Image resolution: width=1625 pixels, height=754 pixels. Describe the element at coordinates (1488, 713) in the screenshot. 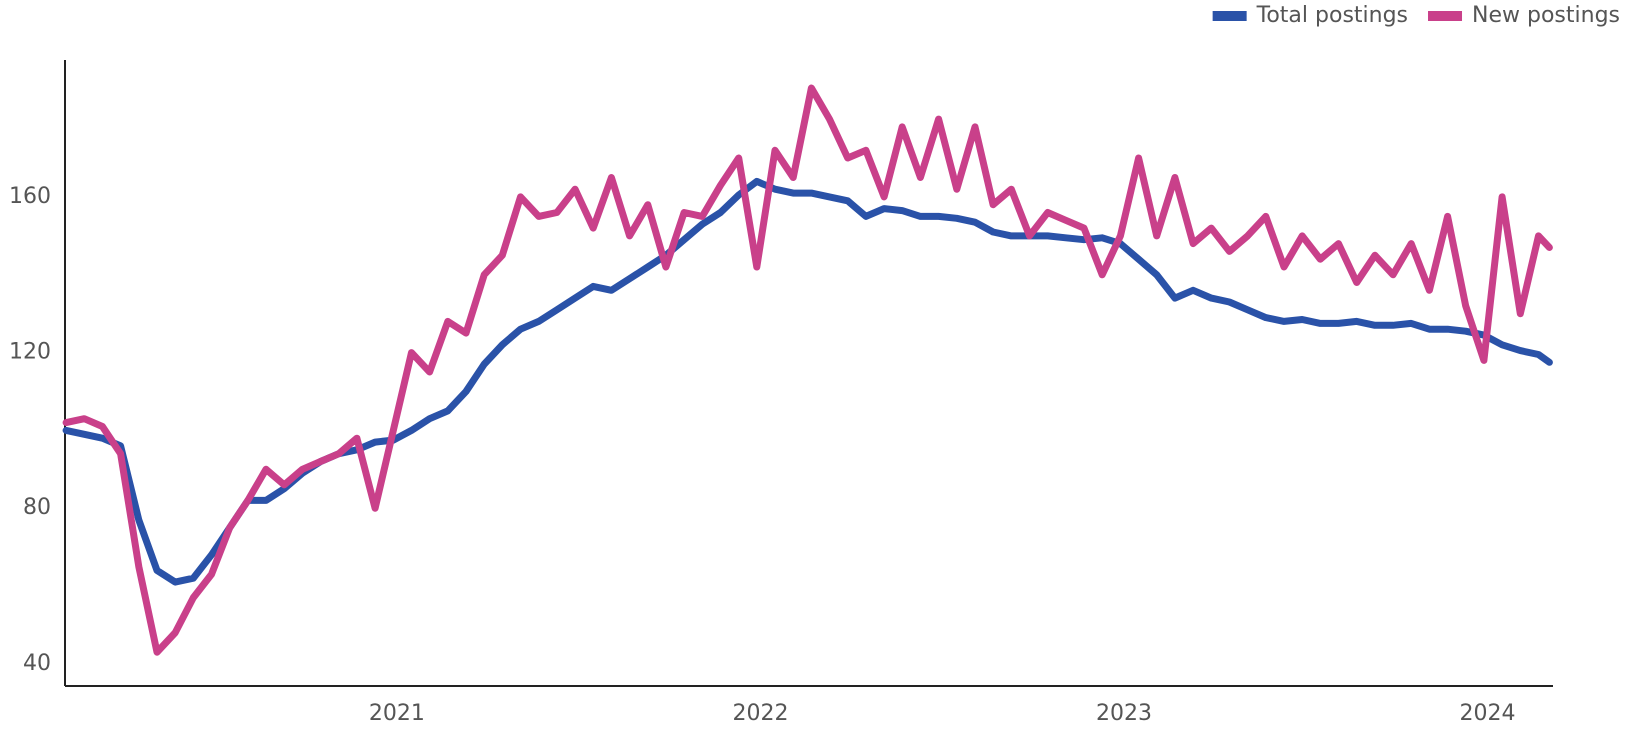

I see `x-tick-label: 2024` at that location.